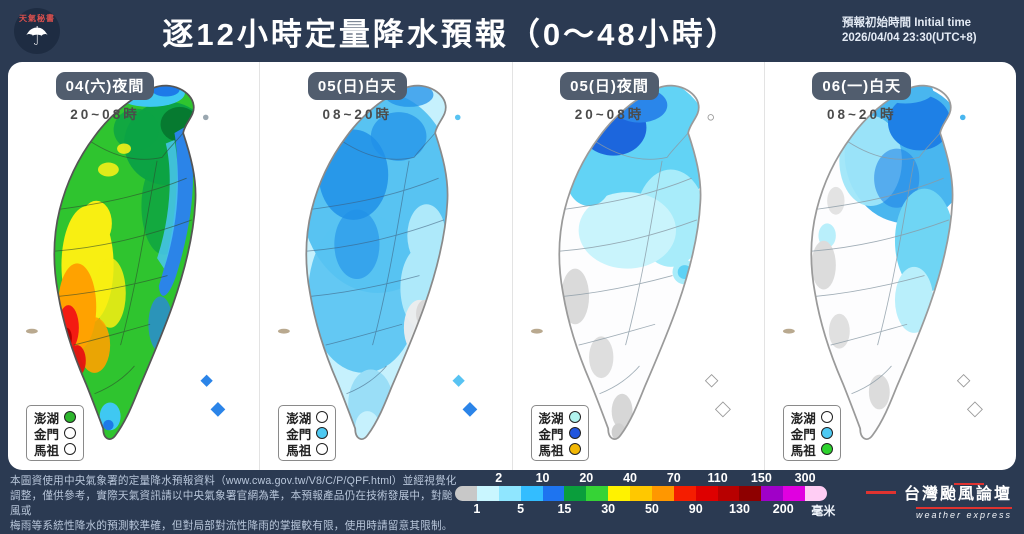  Describe the element at coordinates (739, 509) in the screenshot. I see `scale-label: 130` at that location.